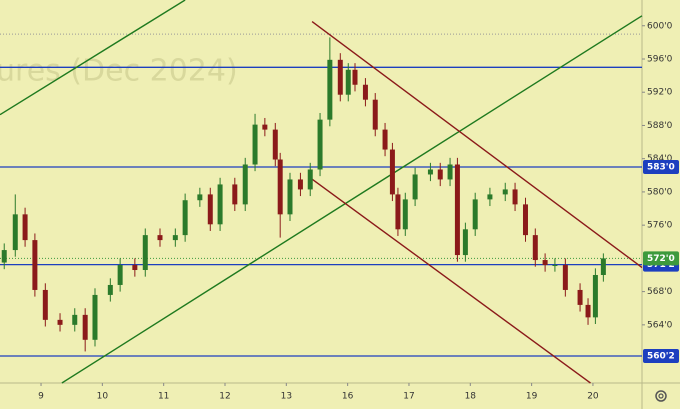 Image resolution: width=680 pixels, height=409 pixels. Describe the element at coordinates (660, 93) in the screenshot. I see `y-tick-label: 592'0` at that location.